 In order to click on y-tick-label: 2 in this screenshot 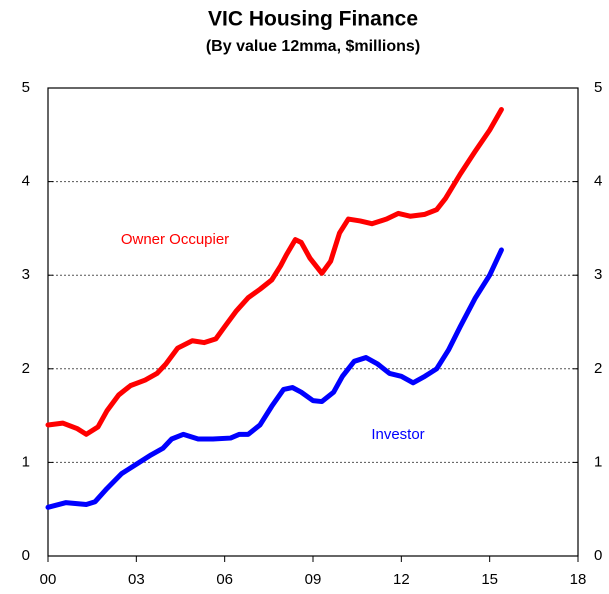, I will do `click(26, 368)`.